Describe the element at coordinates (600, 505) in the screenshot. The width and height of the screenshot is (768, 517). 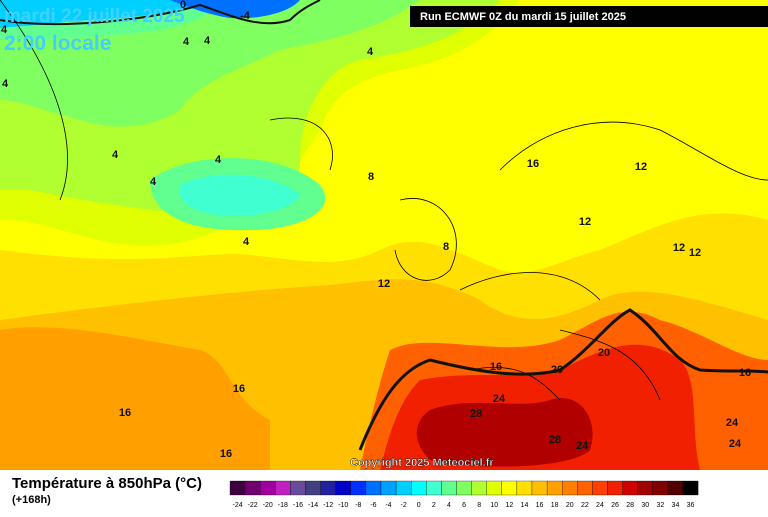
I see `colorbar-tick-label: 24` at that location.